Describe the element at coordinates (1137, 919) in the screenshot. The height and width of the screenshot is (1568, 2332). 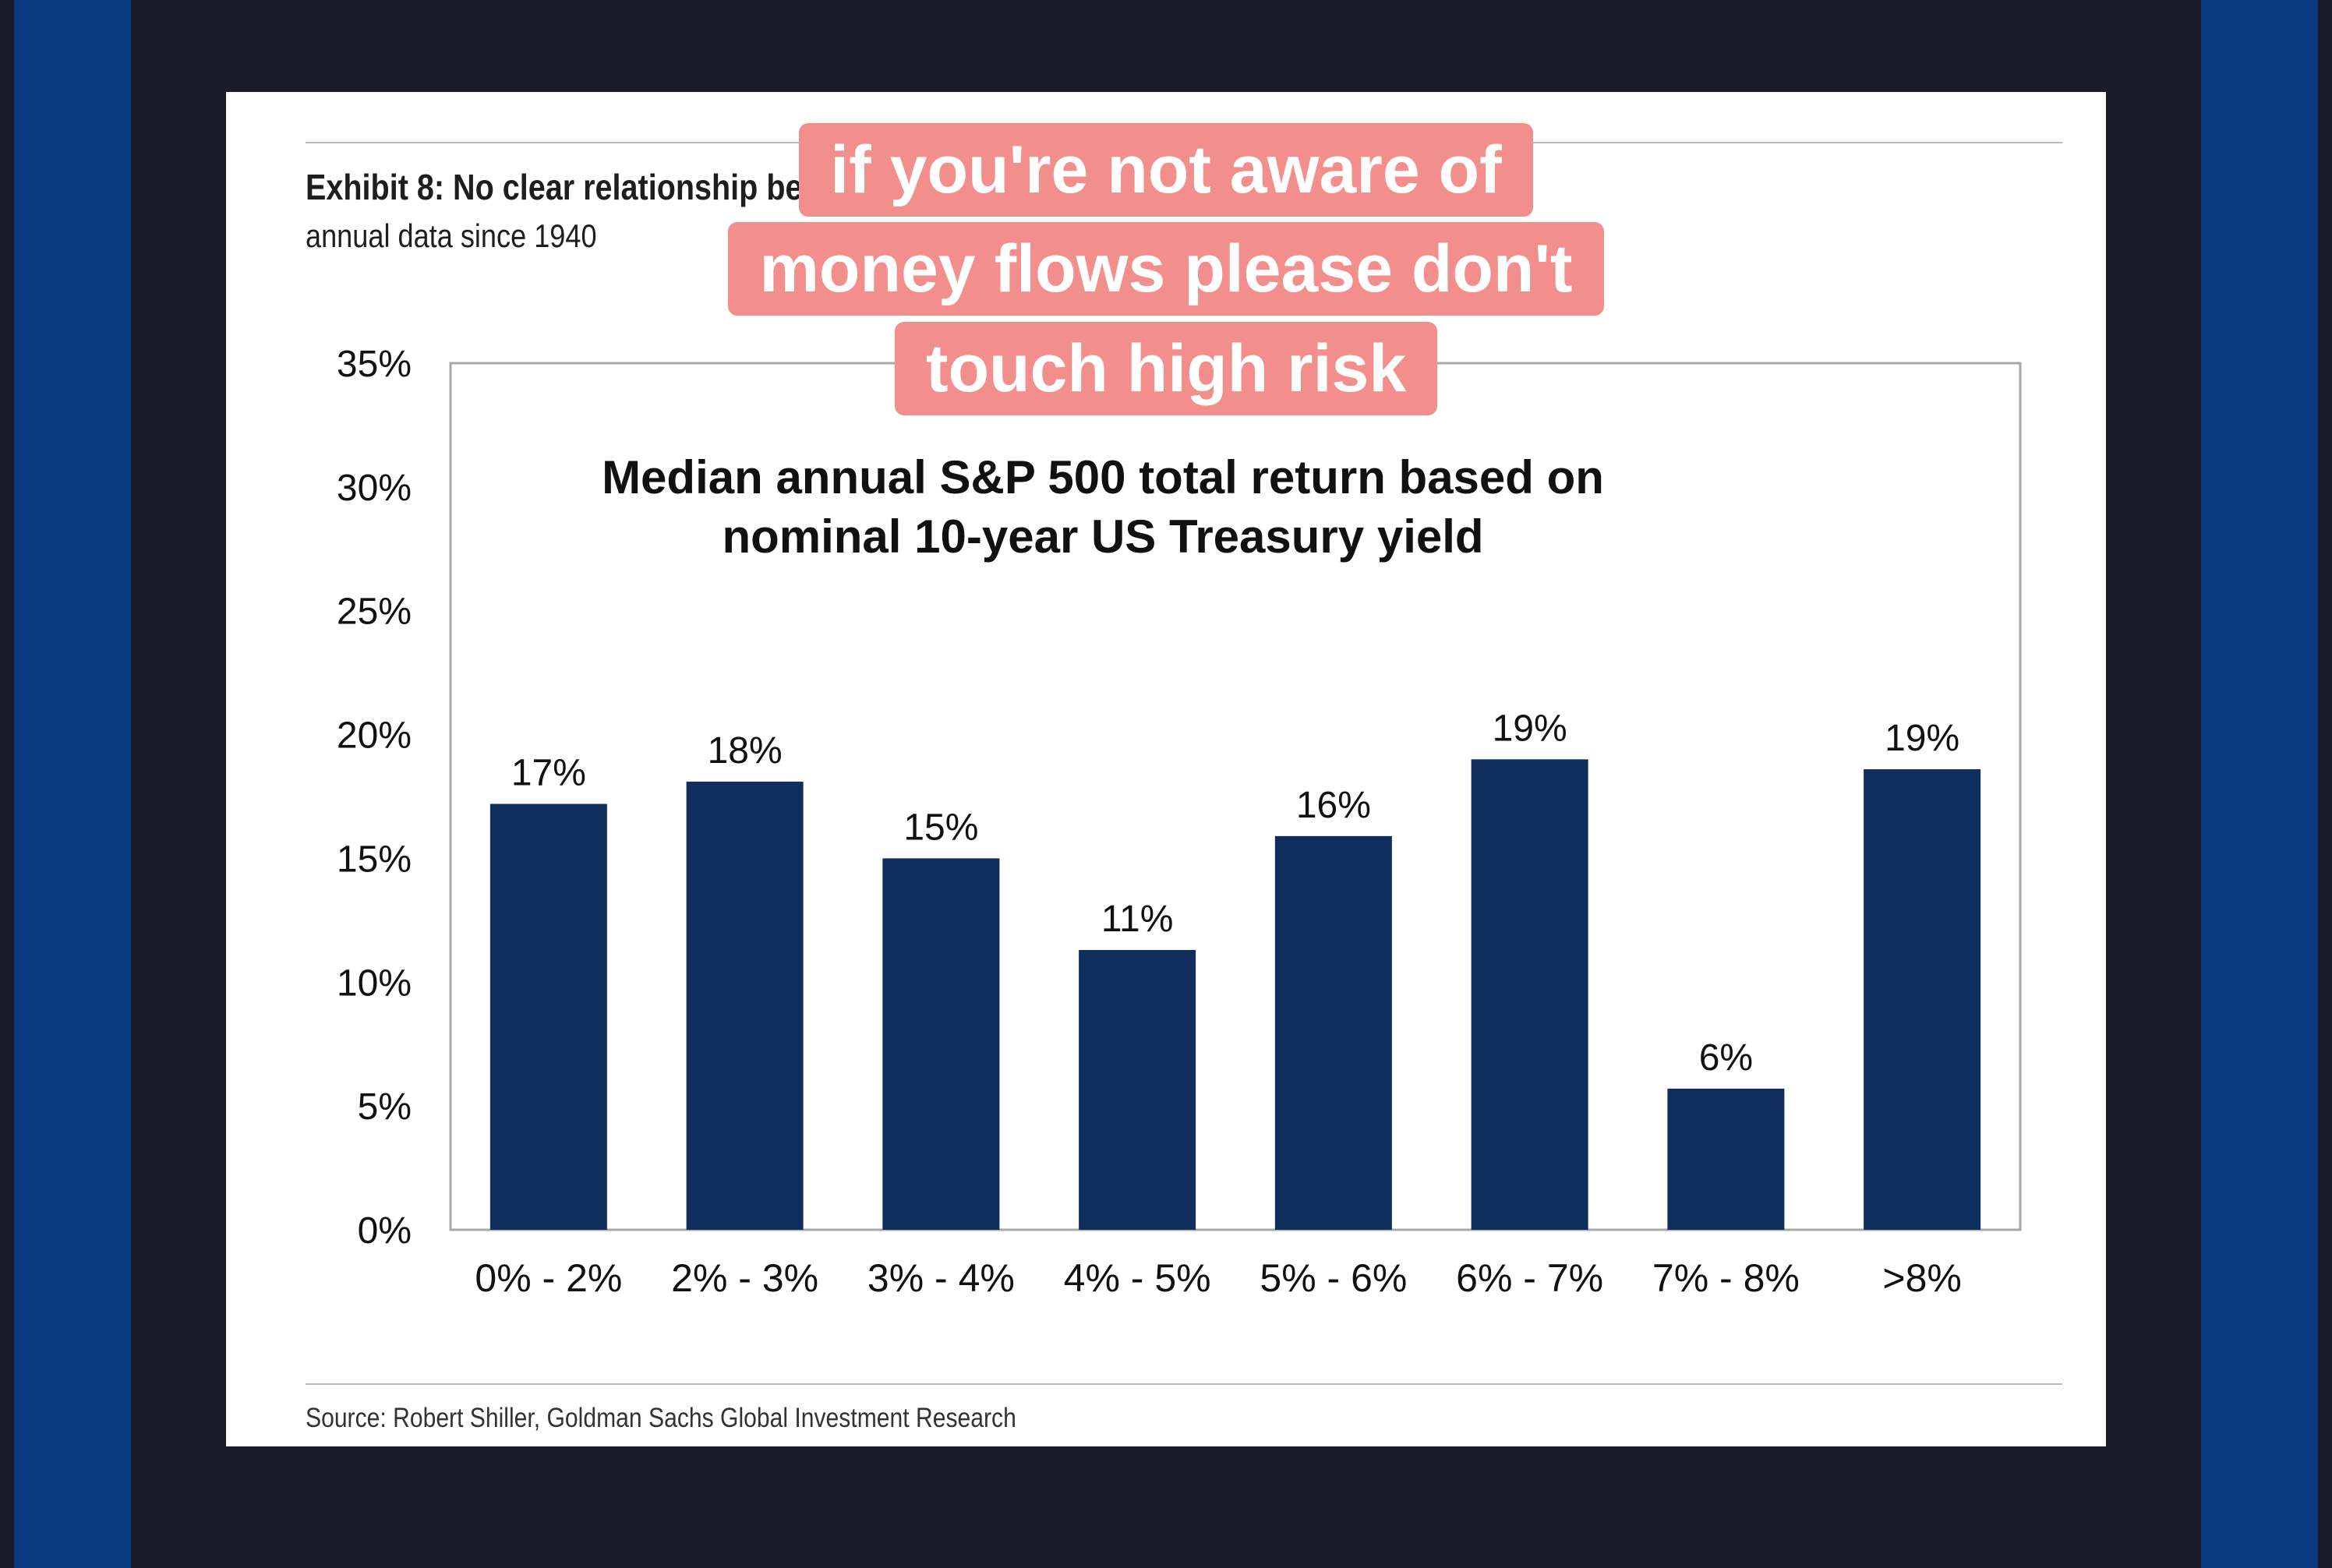
I see `bar-value-label: 11%` at that location.